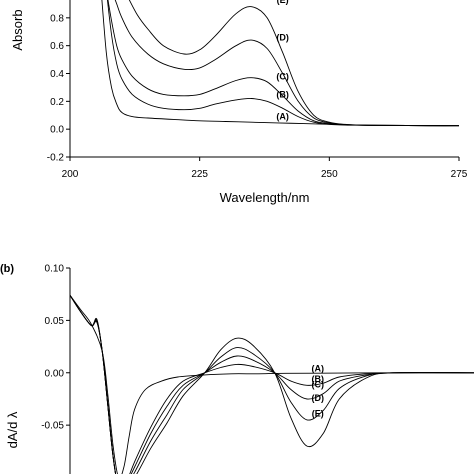 Image resolution: width=474 pixels, height=474 pixels. What do you see at coordinates (70, 174) in the screenshot?
I see `x-tick-label: 200` at bounding box center [70, 174].